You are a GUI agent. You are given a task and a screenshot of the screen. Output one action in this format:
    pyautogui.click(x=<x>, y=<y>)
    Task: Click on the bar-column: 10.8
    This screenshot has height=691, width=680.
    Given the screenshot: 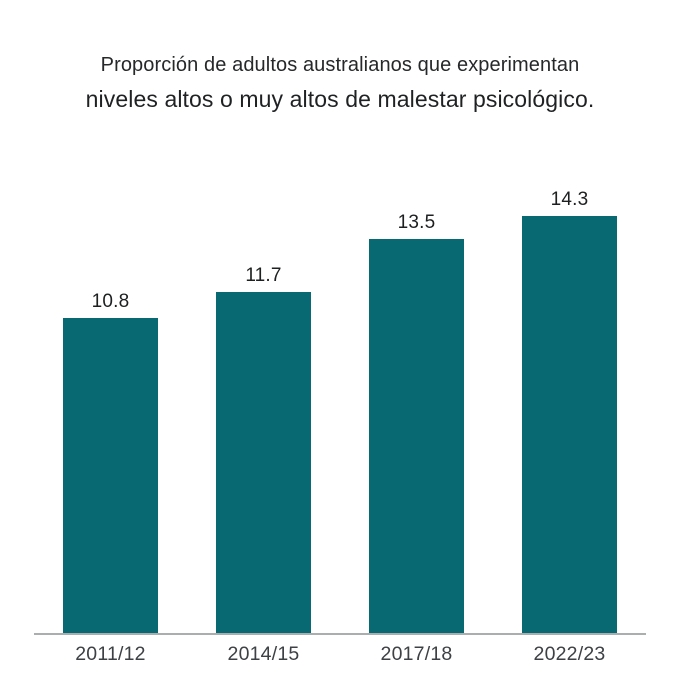 What is the action you would take?
    pyautogui.click(x=110, y=462)
    